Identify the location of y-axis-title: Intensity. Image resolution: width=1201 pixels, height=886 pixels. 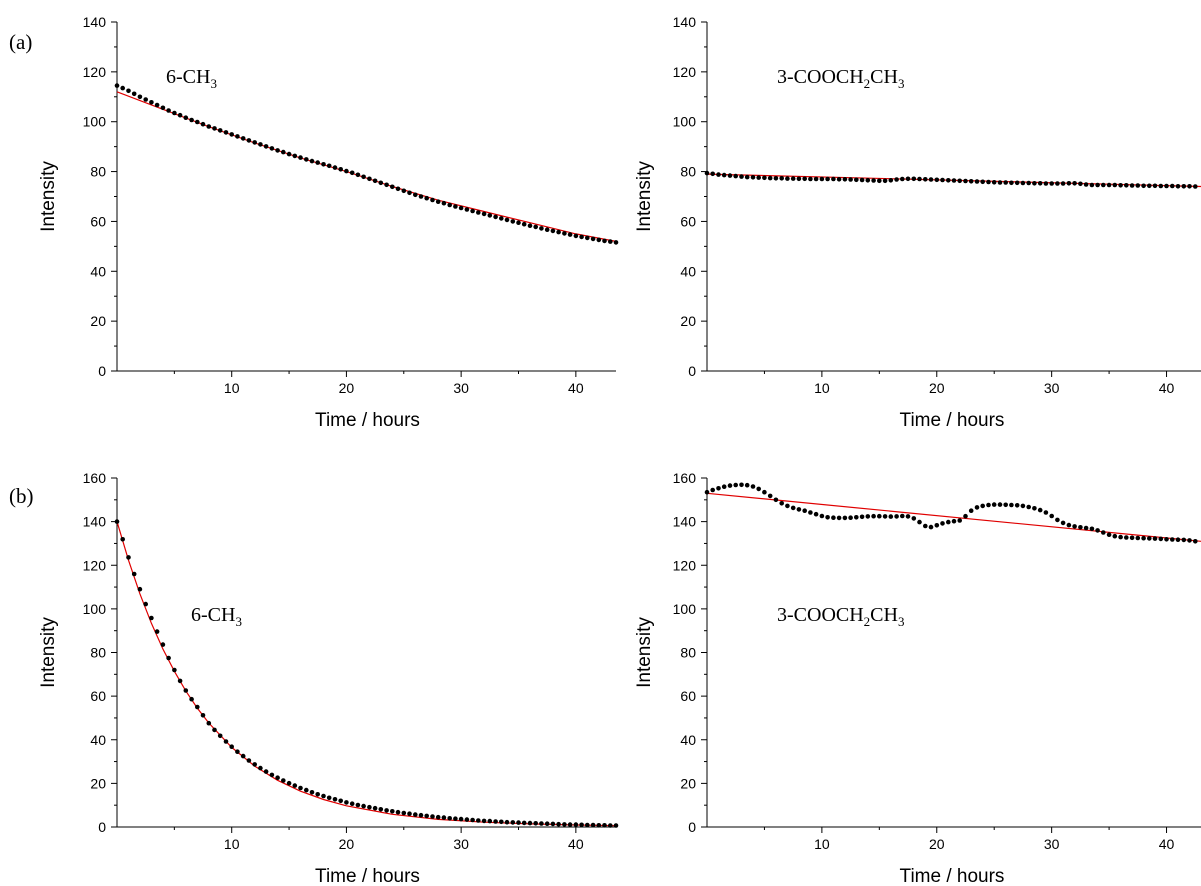
(48, 652).